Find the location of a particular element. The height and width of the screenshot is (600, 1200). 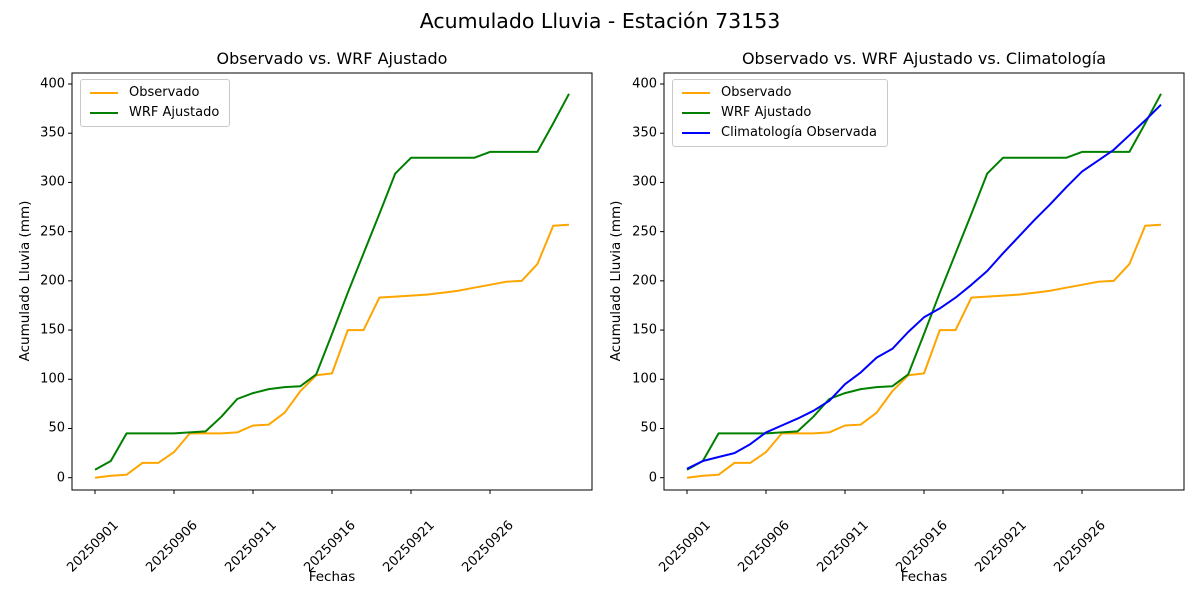

right-y-axis-label: Acumulado Lluvia (mm) is located at coordinates (616, 281).